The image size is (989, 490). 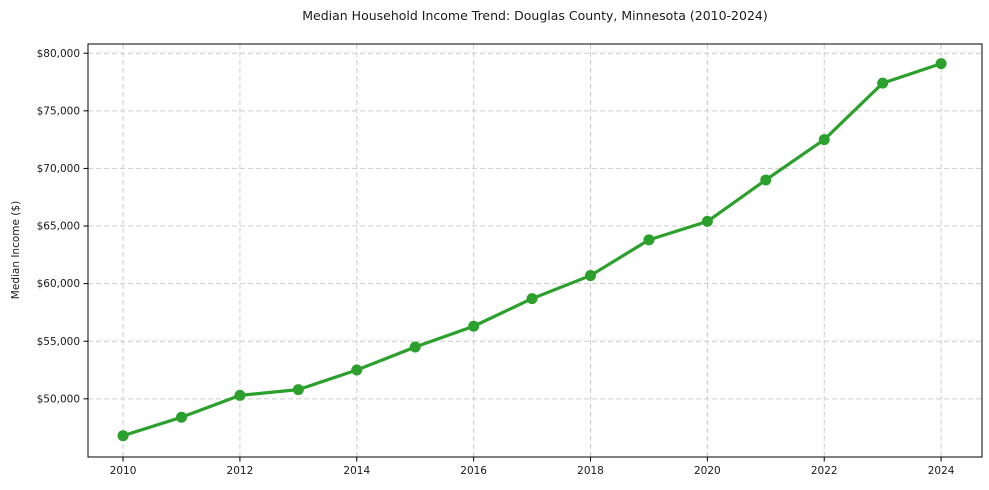 I want to click on data-point-2012, so click(x=240, y=395).